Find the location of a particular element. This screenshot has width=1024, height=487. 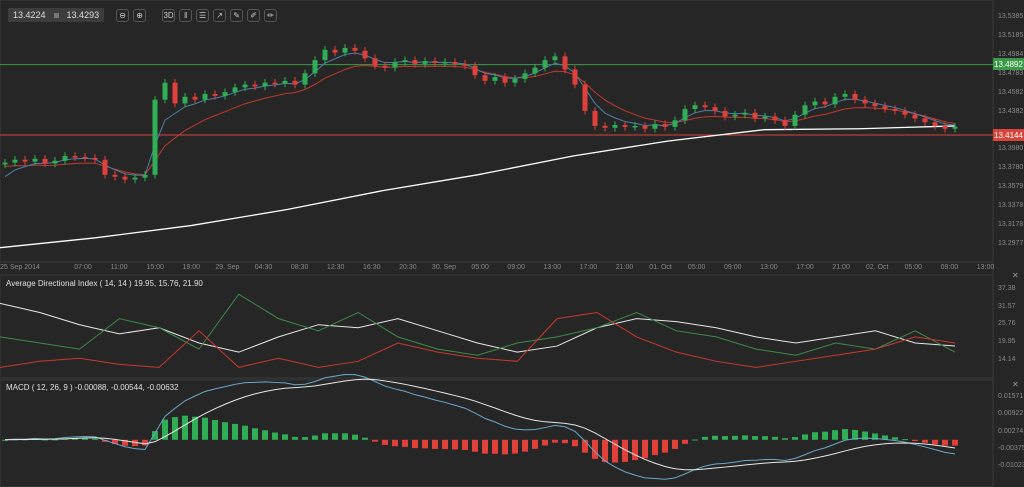

chart-type-icon: ǁ is located at coordinates (186, 15).